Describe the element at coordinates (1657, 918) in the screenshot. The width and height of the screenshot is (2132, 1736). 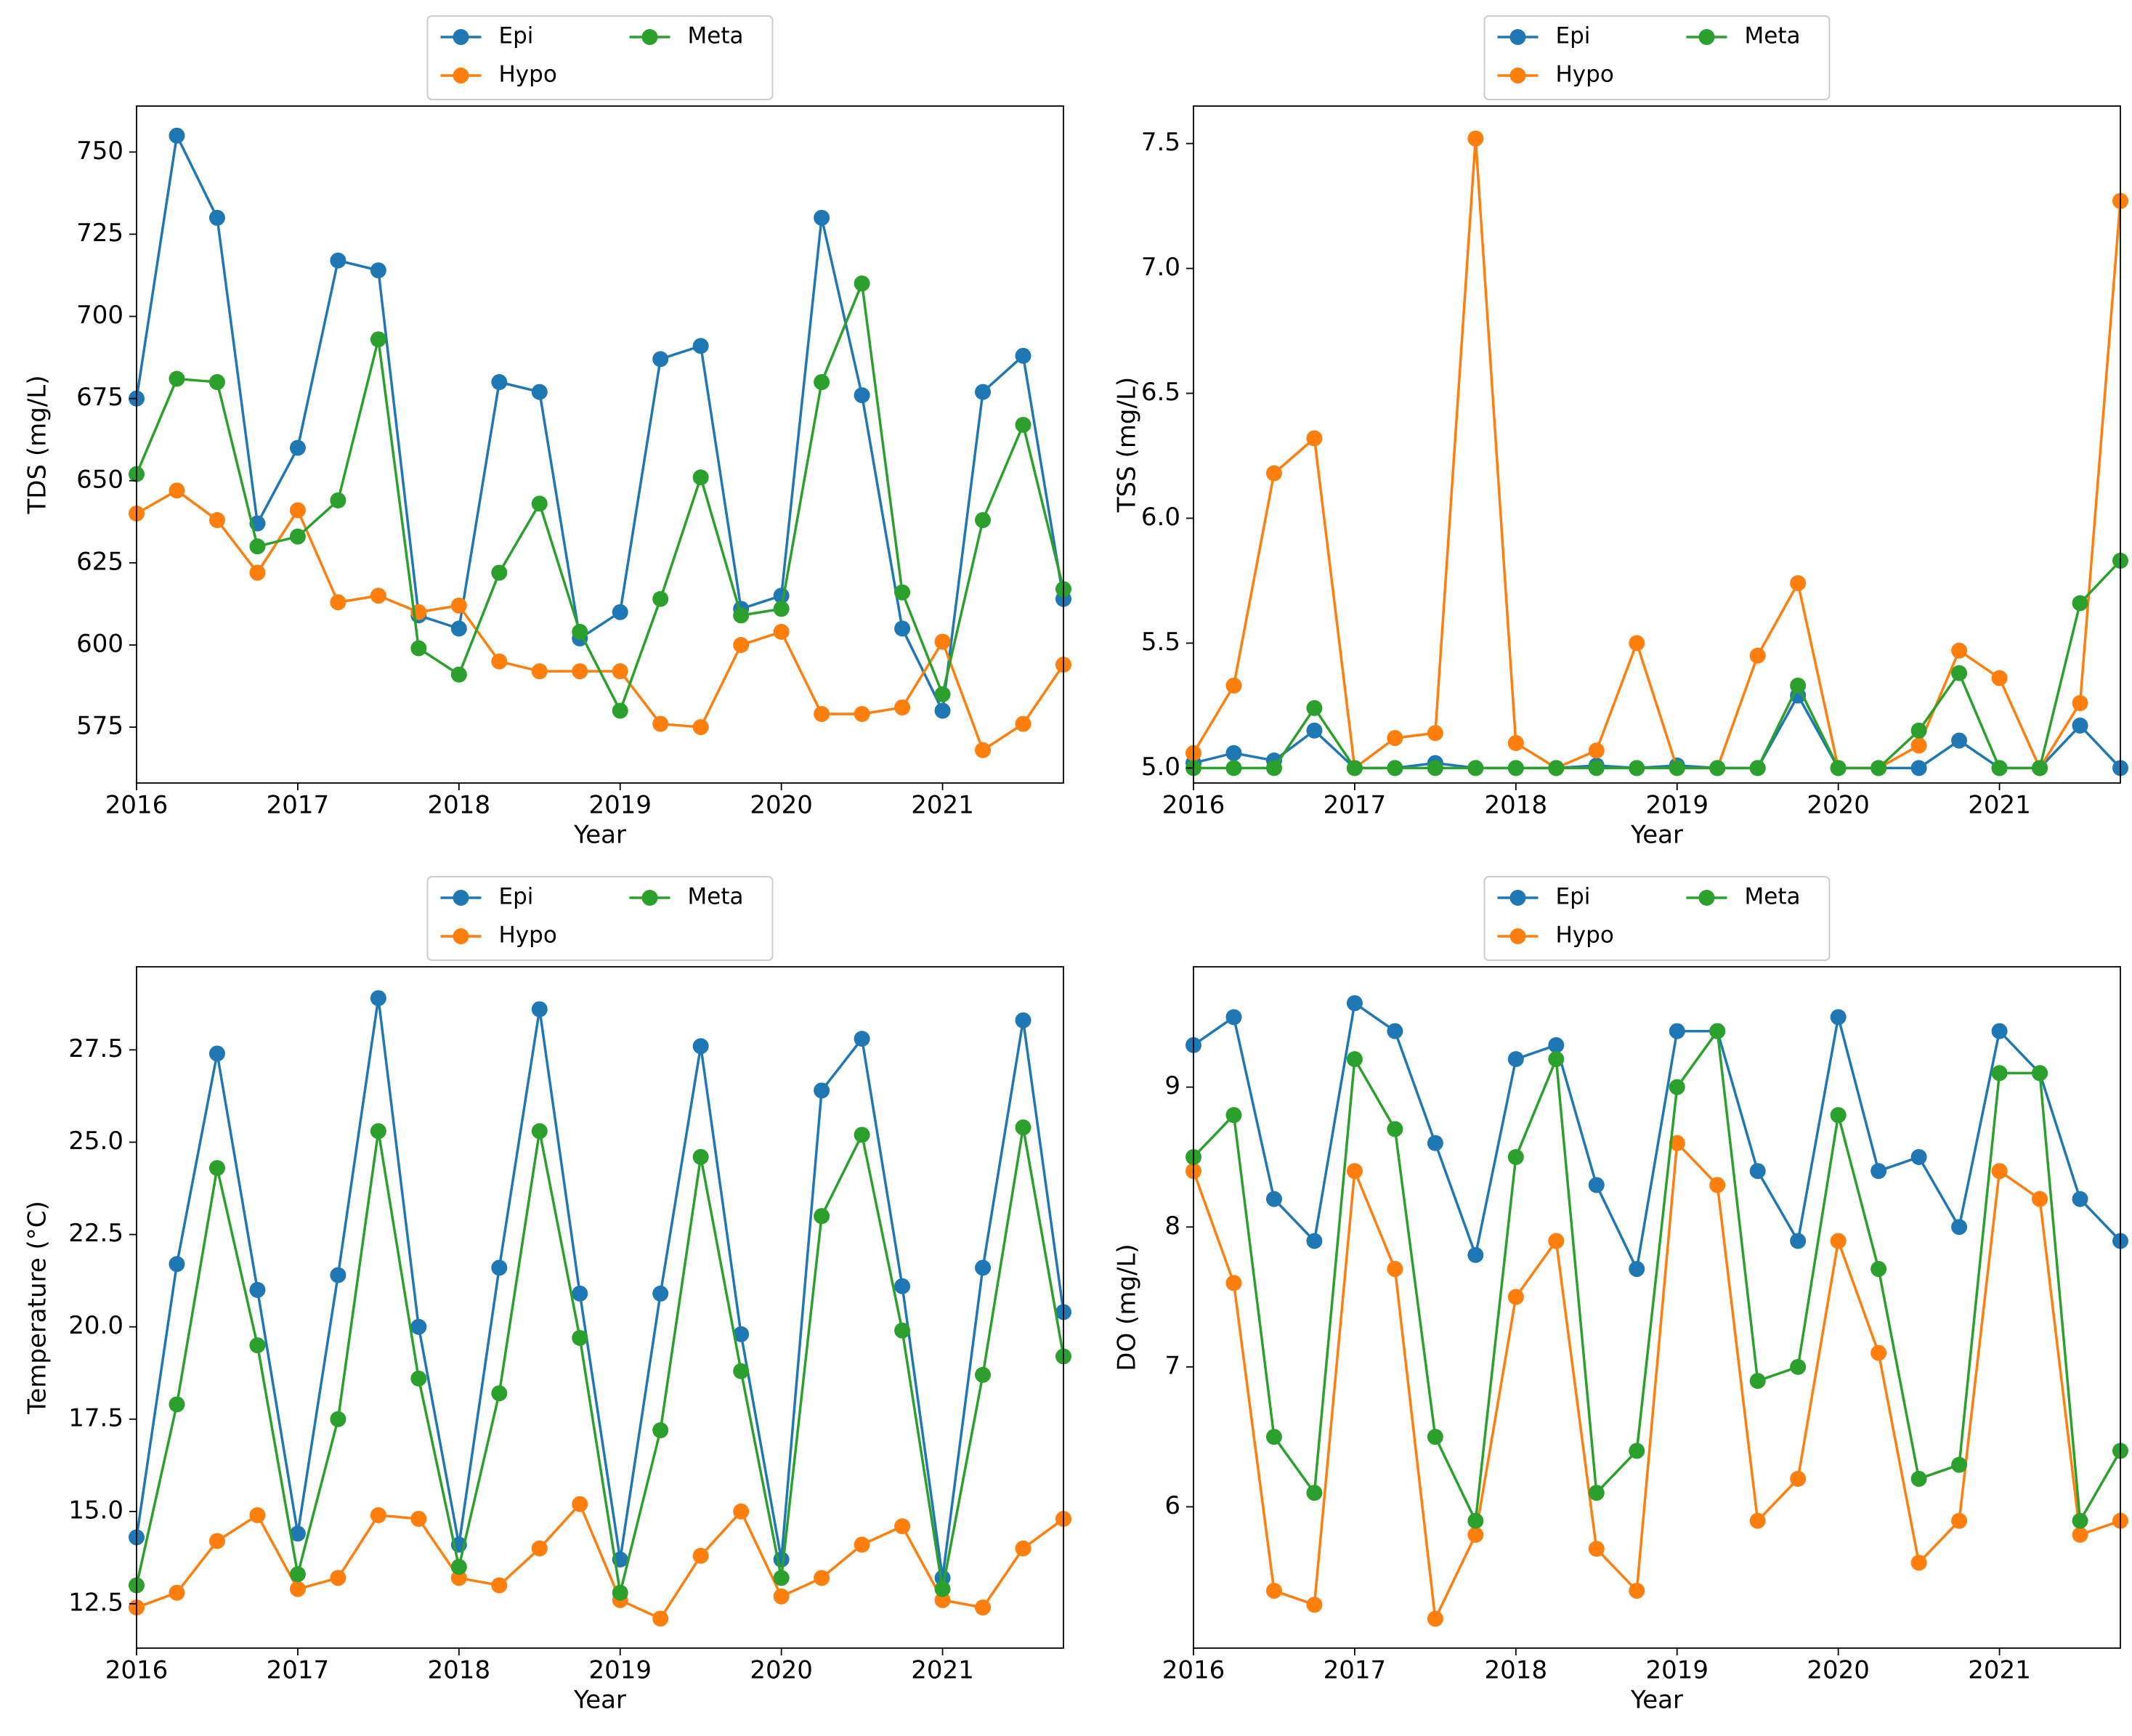
I see `legend: Epi Hypo Meta` at that location.